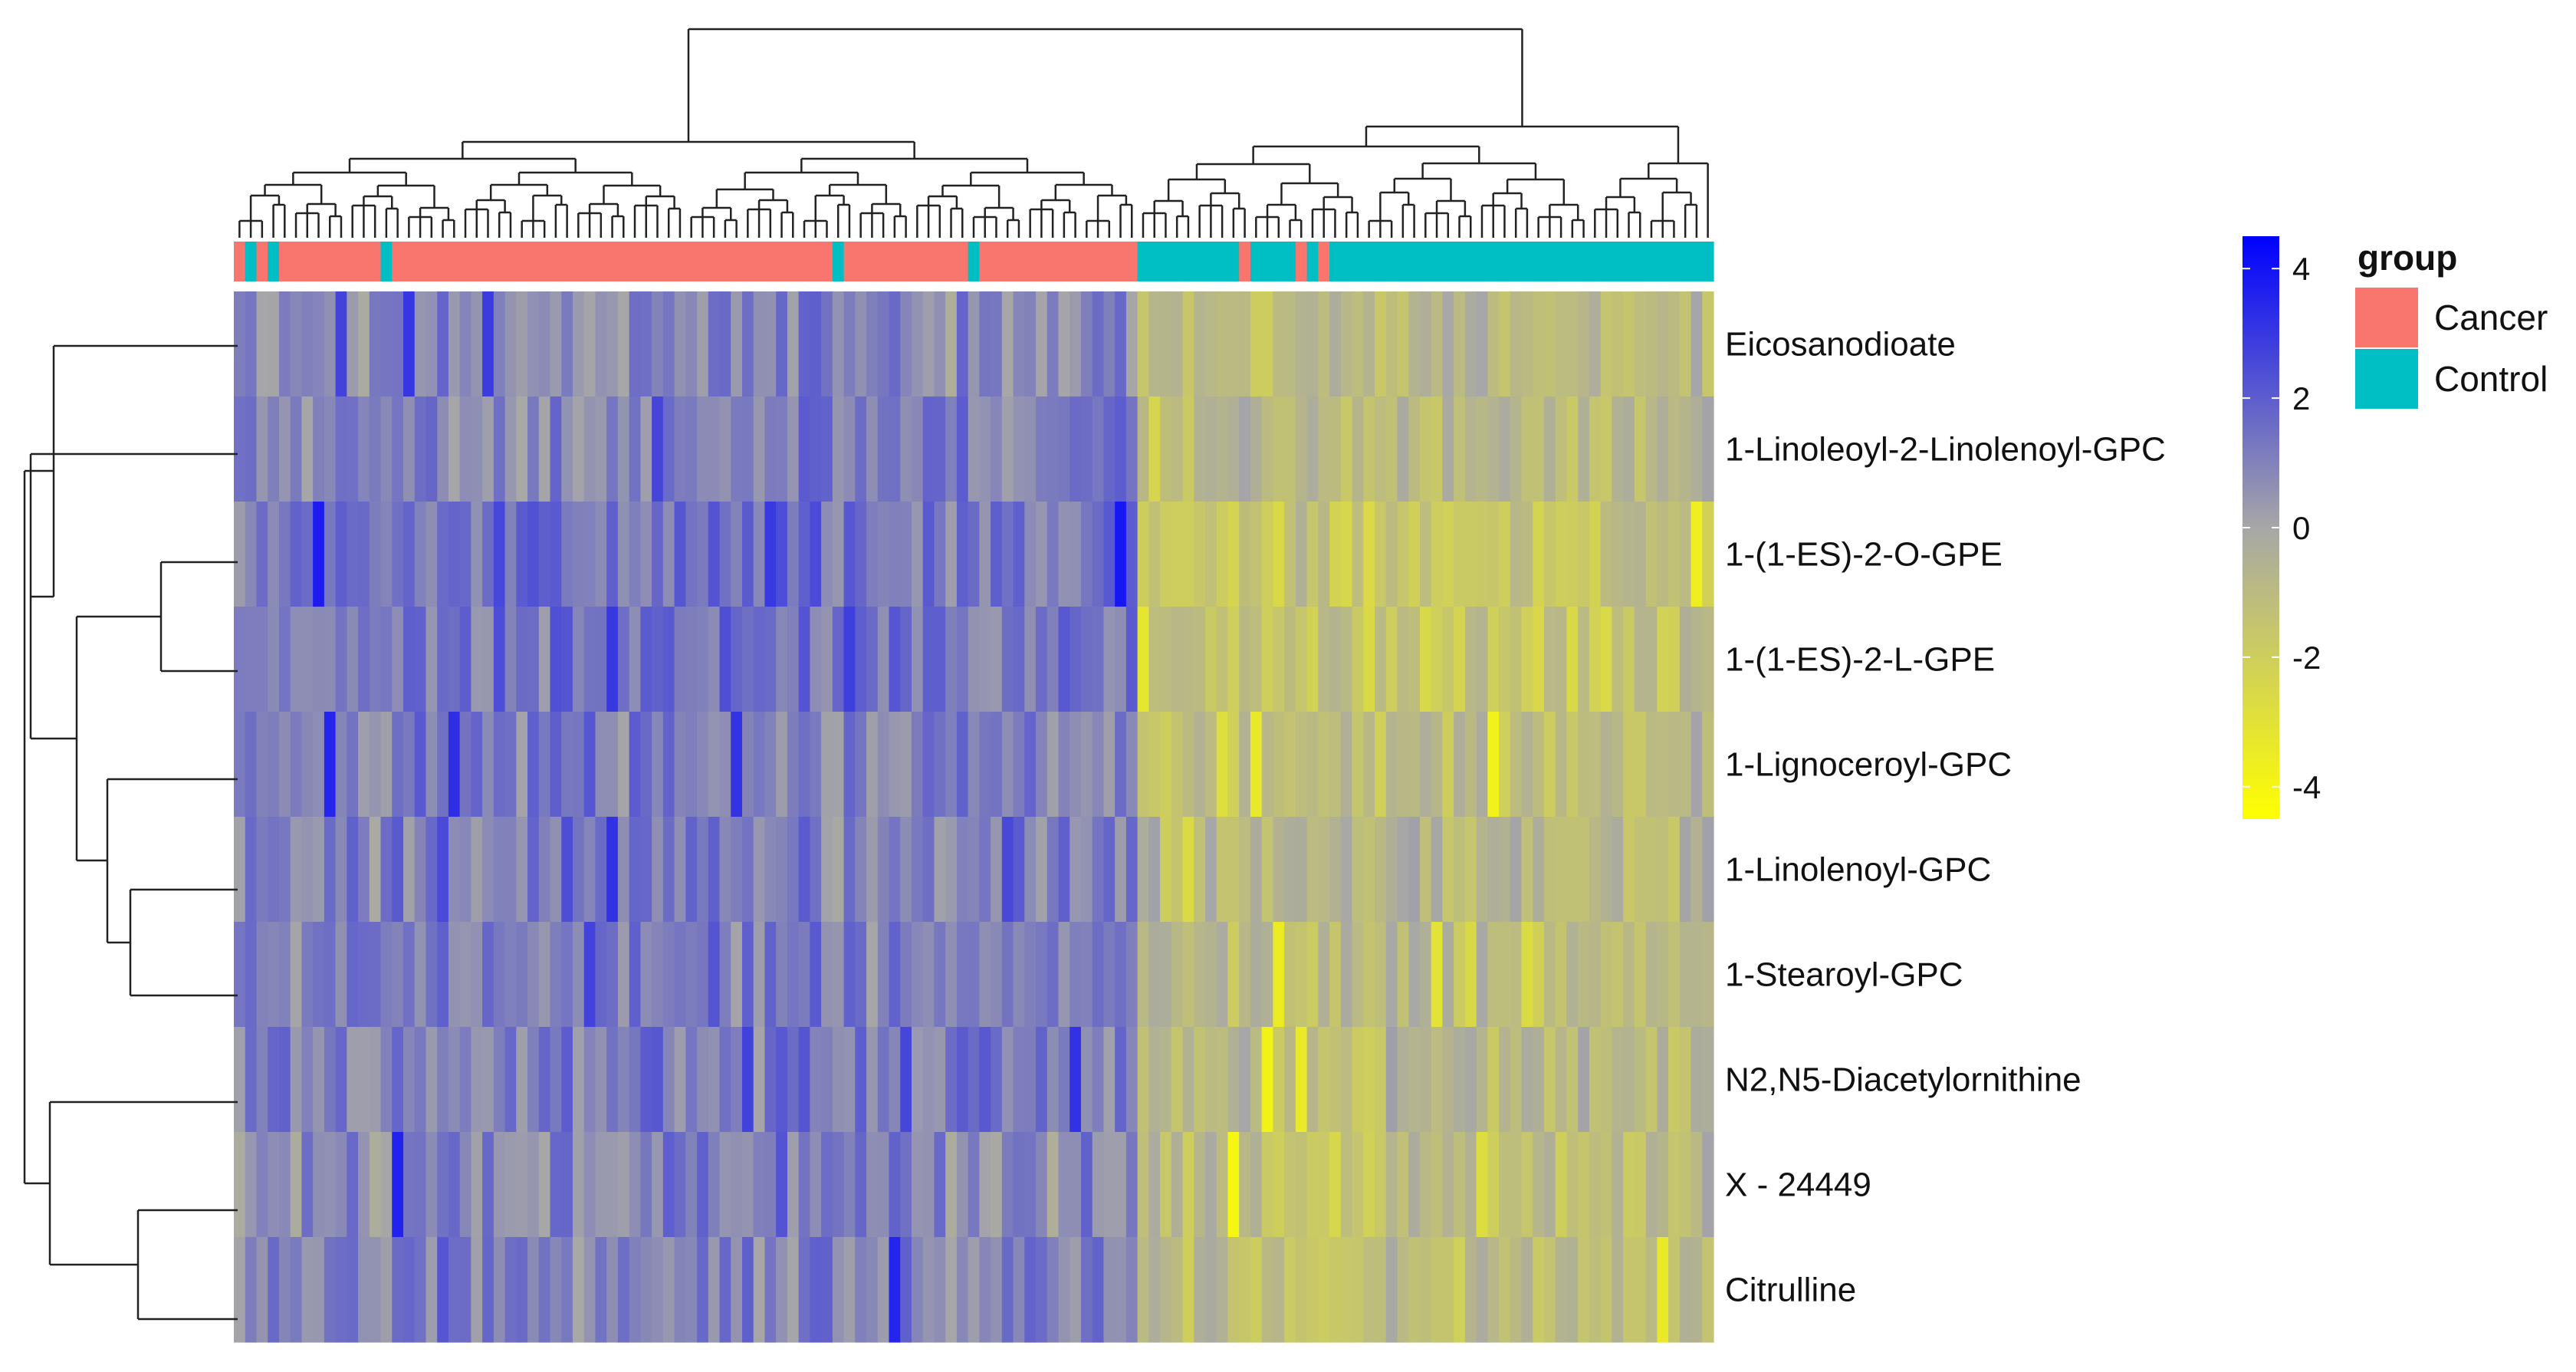  Describe the element at coordinates (2301, 398) in the screenshot. I see `color-bar-tick-label: 2` at that location.